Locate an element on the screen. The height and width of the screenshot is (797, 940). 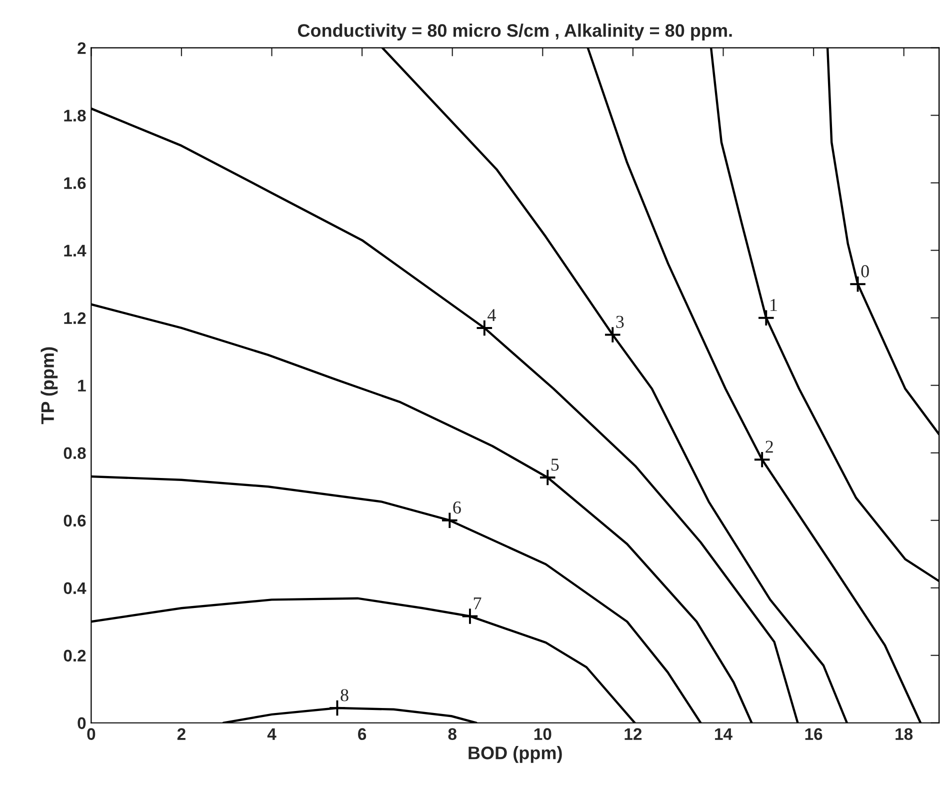
y-axis-title: TP (ppm) is located at coordinates (49, 385).